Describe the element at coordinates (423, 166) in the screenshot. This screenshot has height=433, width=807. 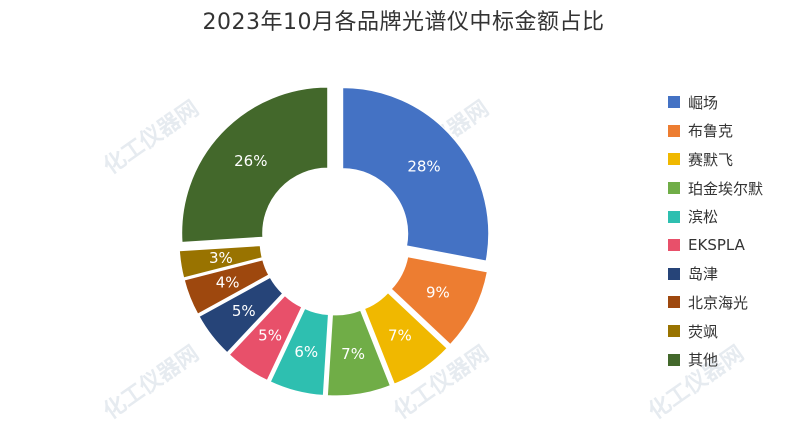
I see `data-label: 28%` at that location.